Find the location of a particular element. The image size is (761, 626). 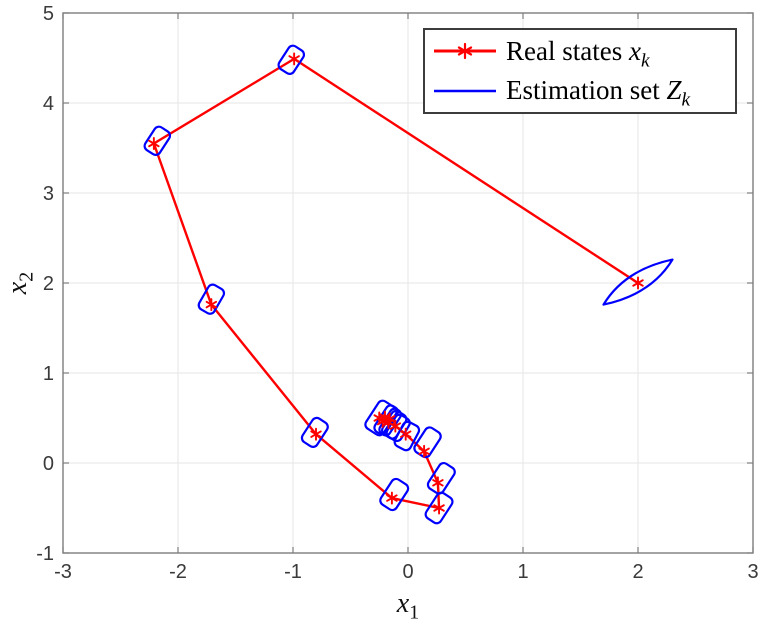

x-tick-label: -1 is located at coordinates (293, 572).